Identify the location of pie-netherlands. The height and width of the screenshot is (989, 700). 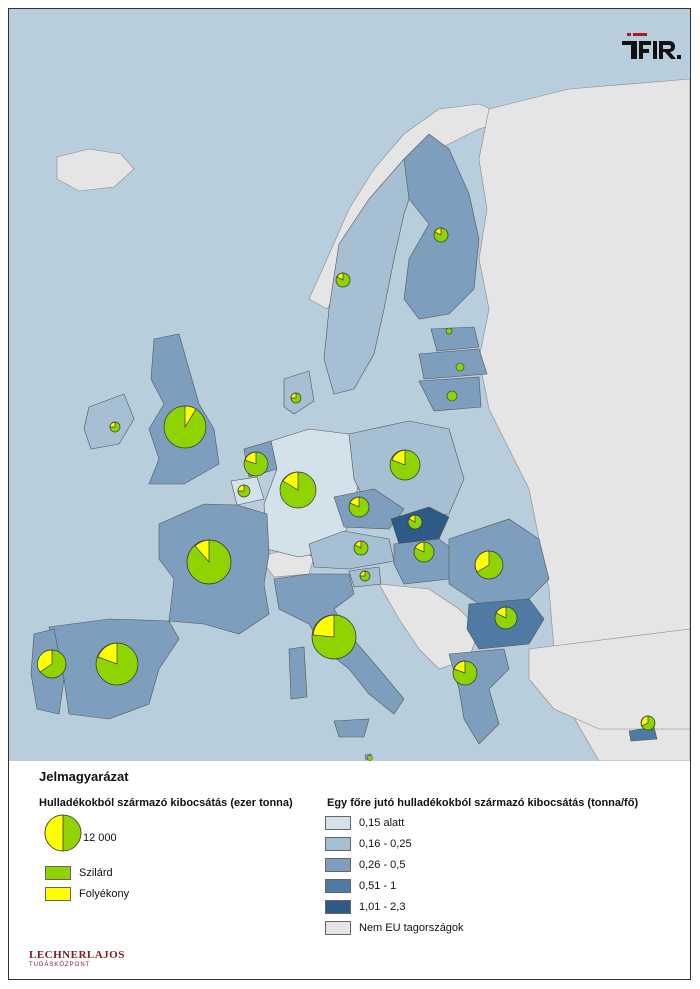
(256, 464).